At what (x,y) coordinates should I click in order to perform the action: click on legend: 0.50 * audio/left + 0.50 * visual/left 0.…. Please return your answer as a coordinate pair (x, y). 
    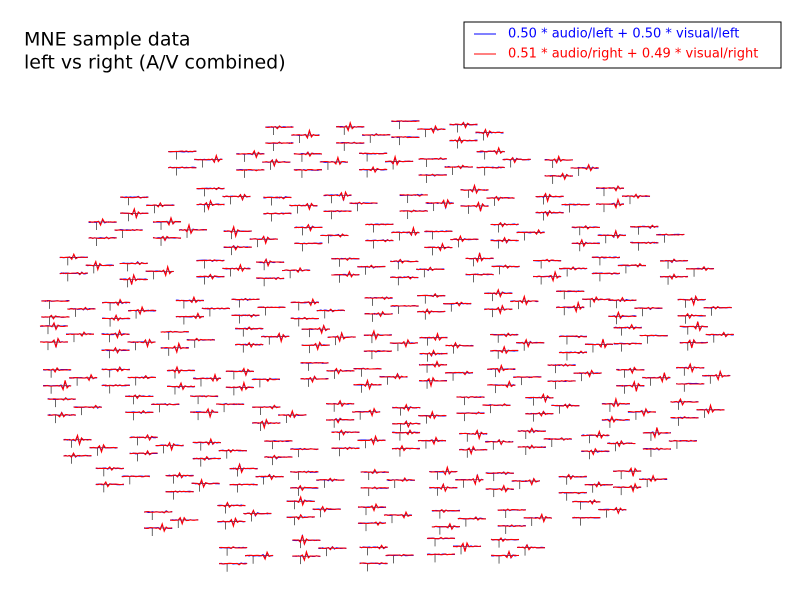
    Looking at the image, I should click on (622, 45).